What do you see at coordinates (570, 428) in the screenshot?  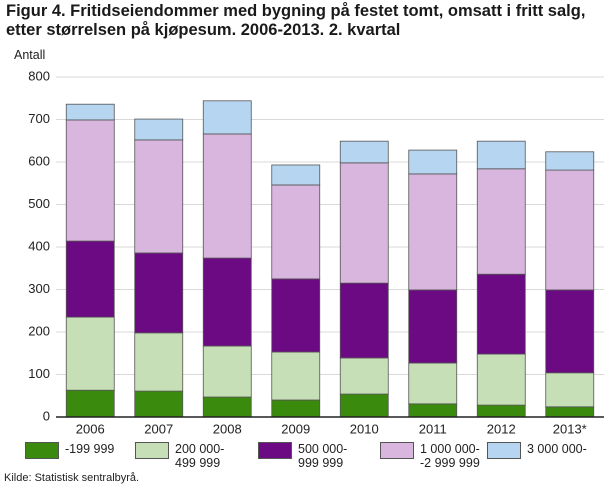 I see `x-tick-label: 2013*` at bounding box center [570, 428].